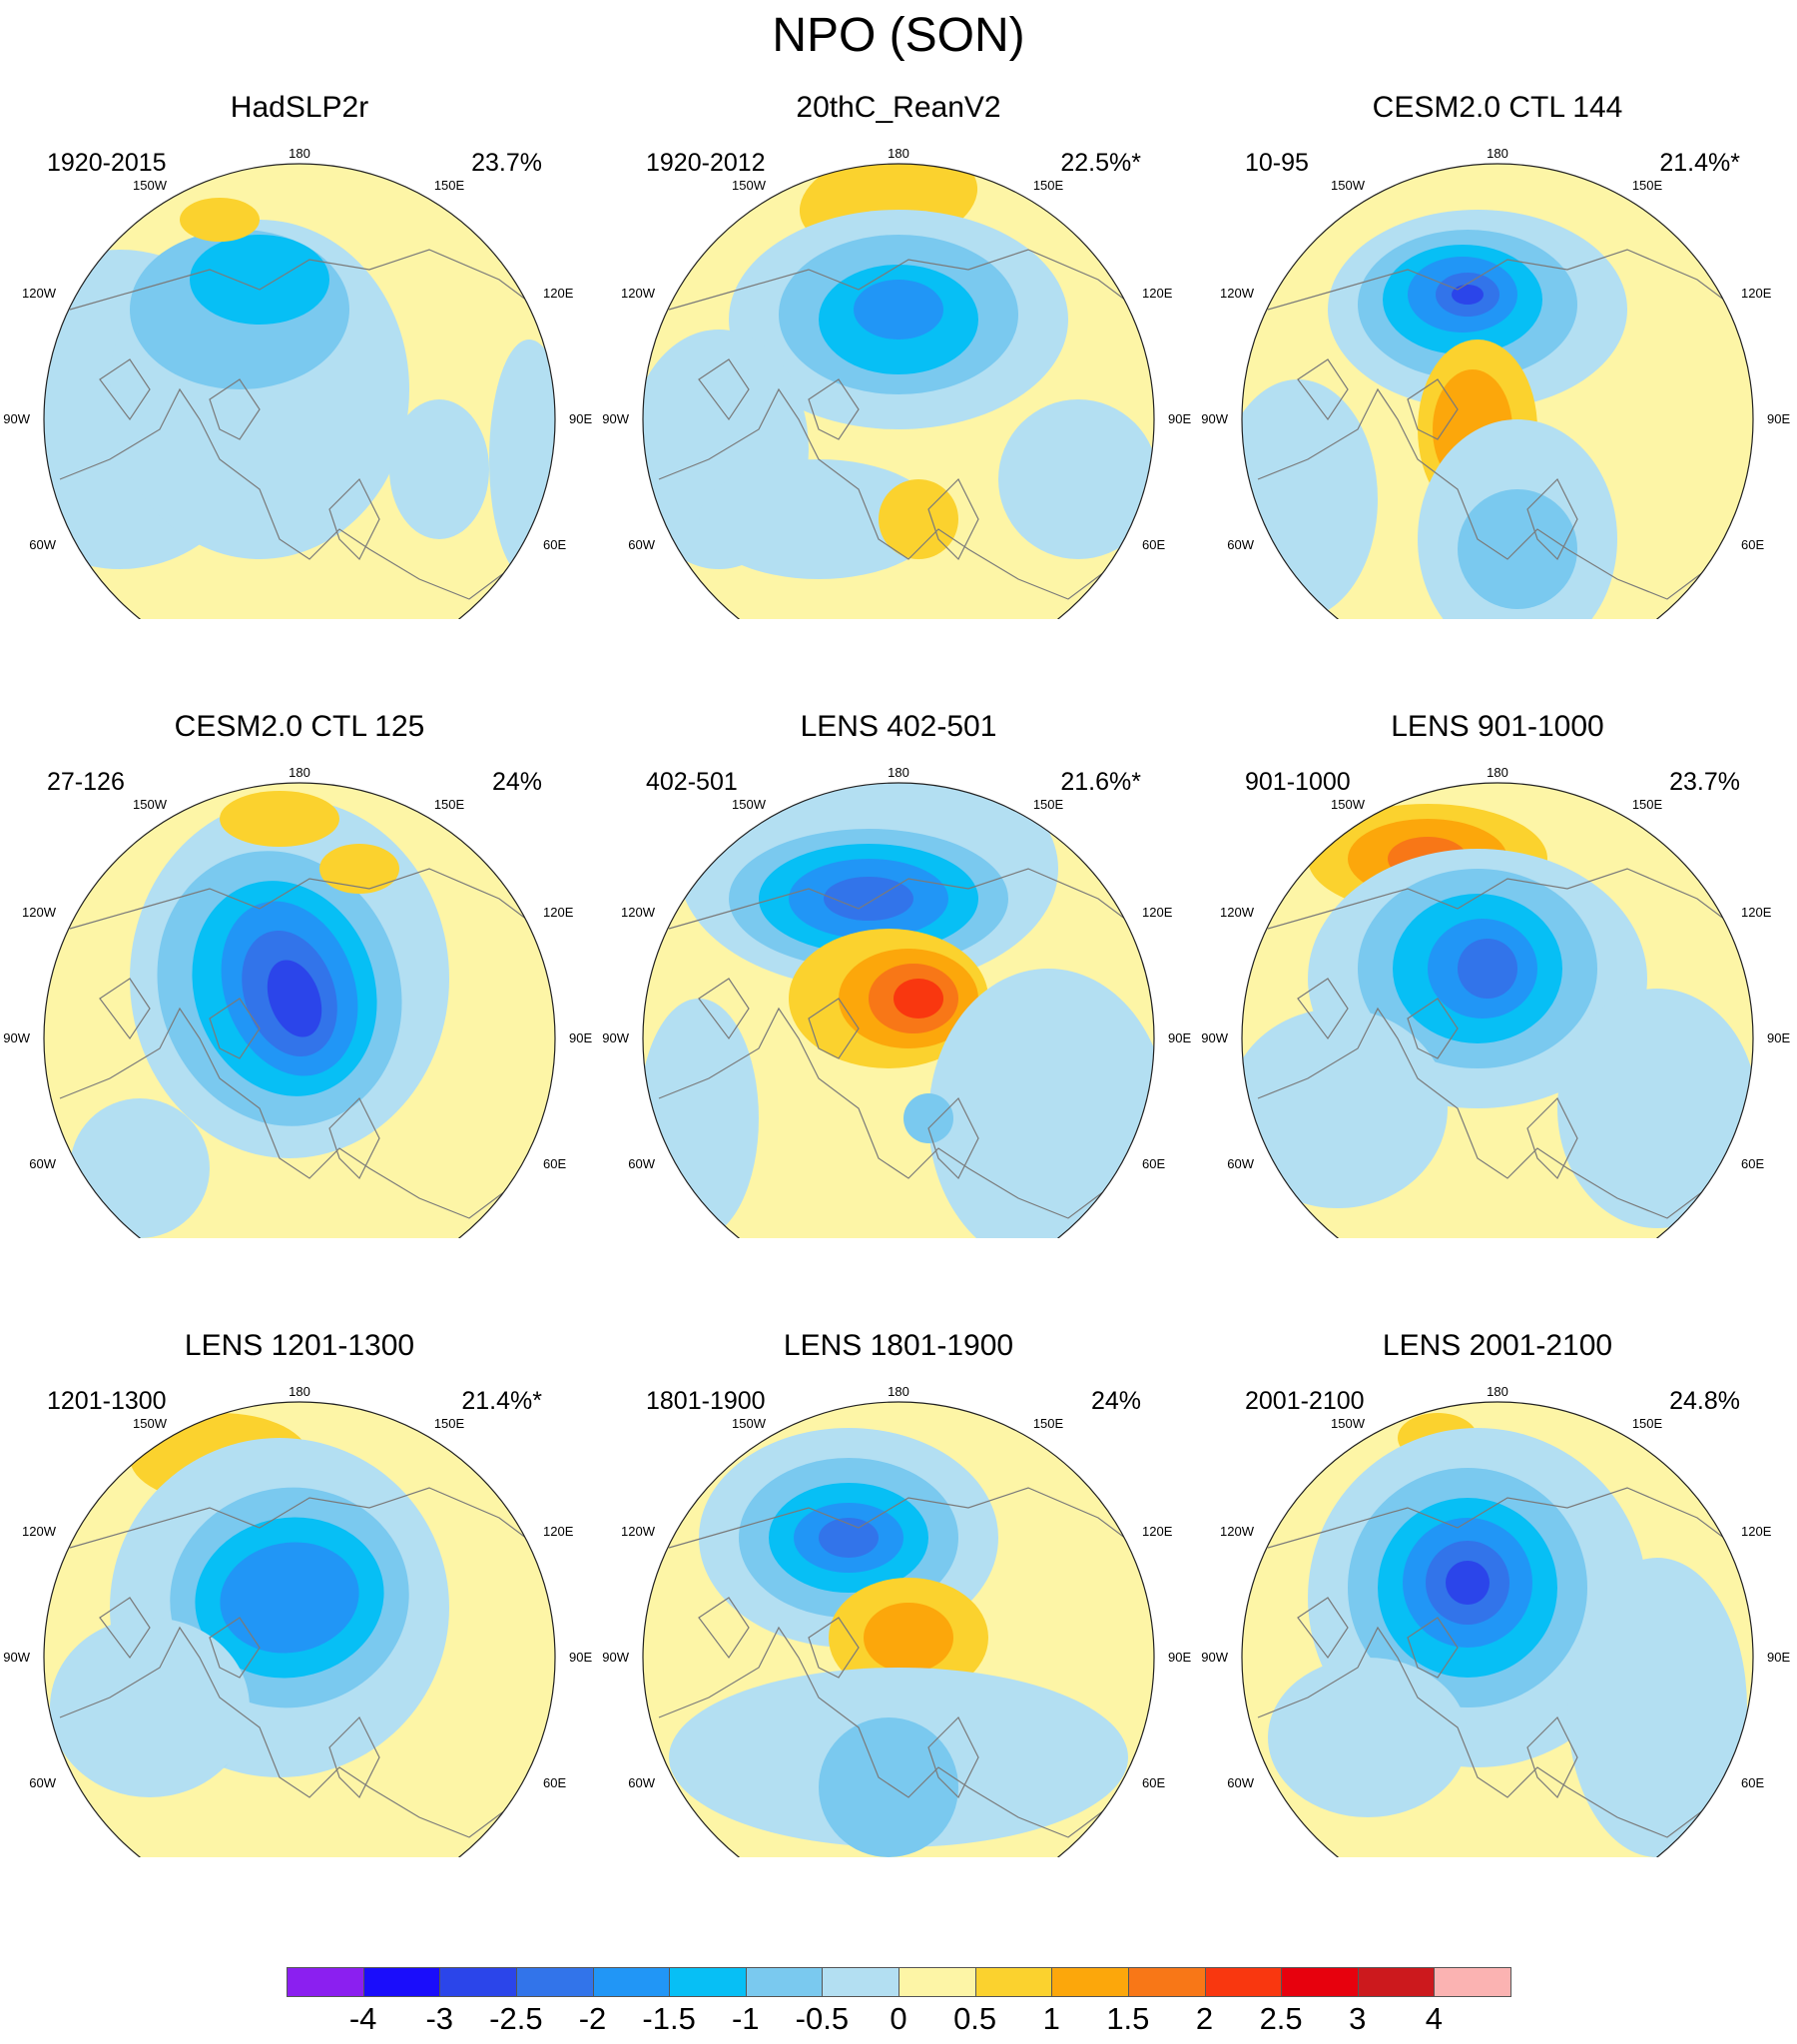 Image resolution: width=1797 pixels, height=2044 pixels. What do you see at coordinates (299, 1345) in the screenshot?
I see `panel-title: LENS 1201-1300` at bounding box center [299, 1345].